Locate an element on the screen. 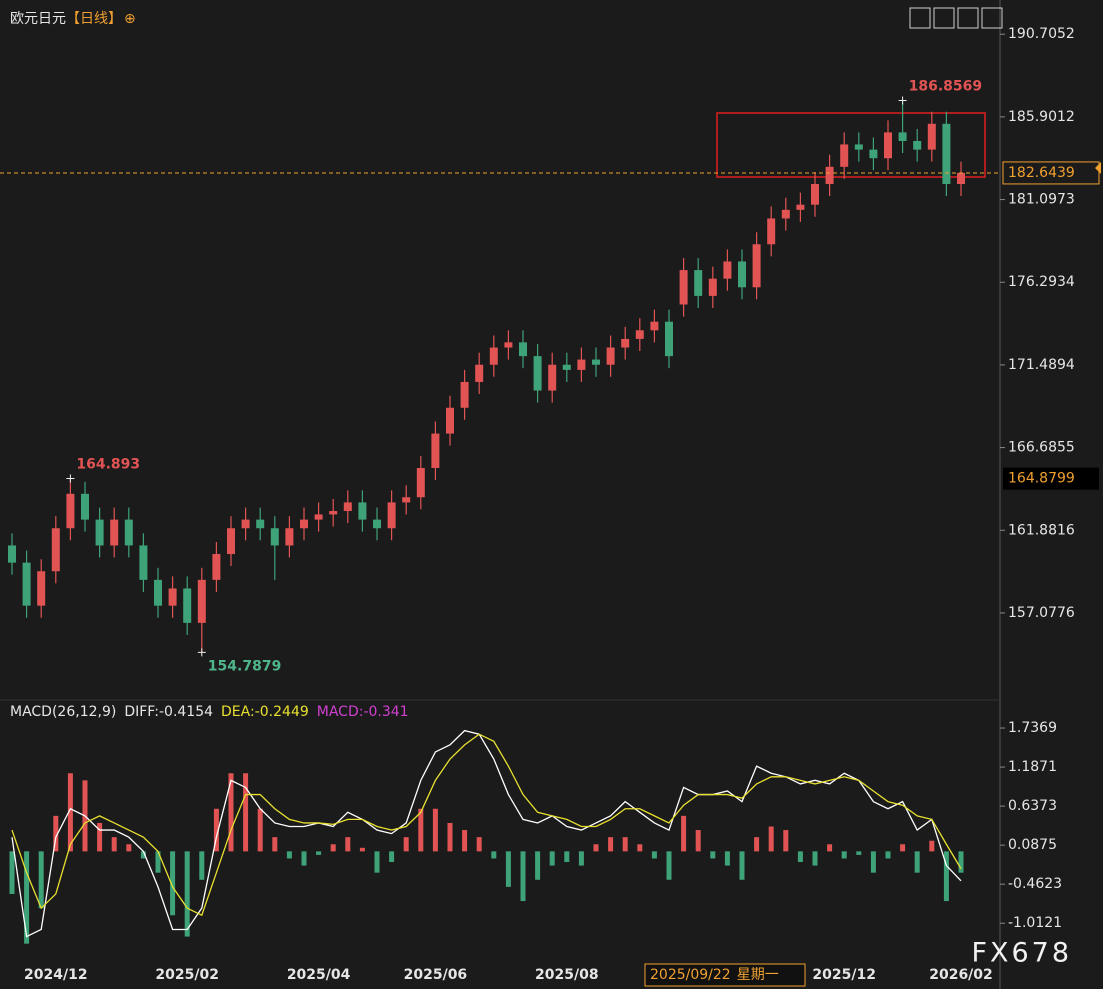  title: 欧元日元【日线】 ⊕ is located at coordinates (73, 19).